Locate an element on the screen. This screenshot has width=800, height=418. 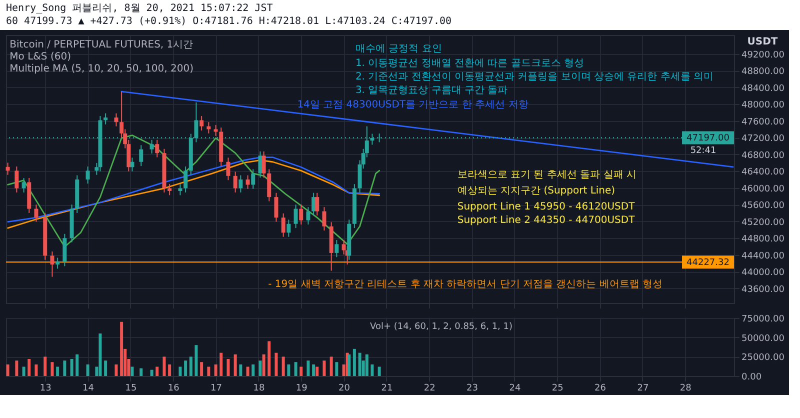
y-tick-label: 46800.00 is located at coordinates (763, 155).